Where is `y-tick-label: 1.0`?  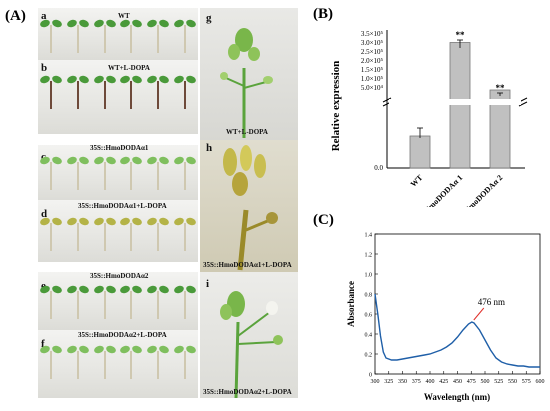 y-tick-label: 1.0 is located at coordinates (369, 276).